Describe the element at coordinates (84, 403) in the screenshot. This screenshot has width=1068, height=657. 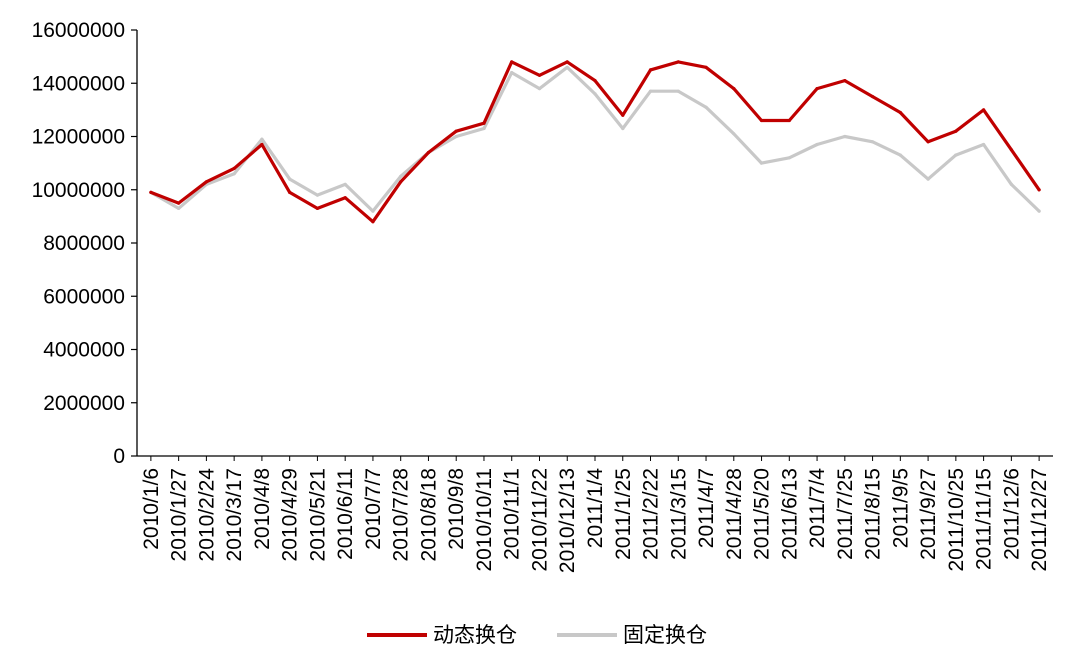
I see `y-tick-label: 2000000` at that location.